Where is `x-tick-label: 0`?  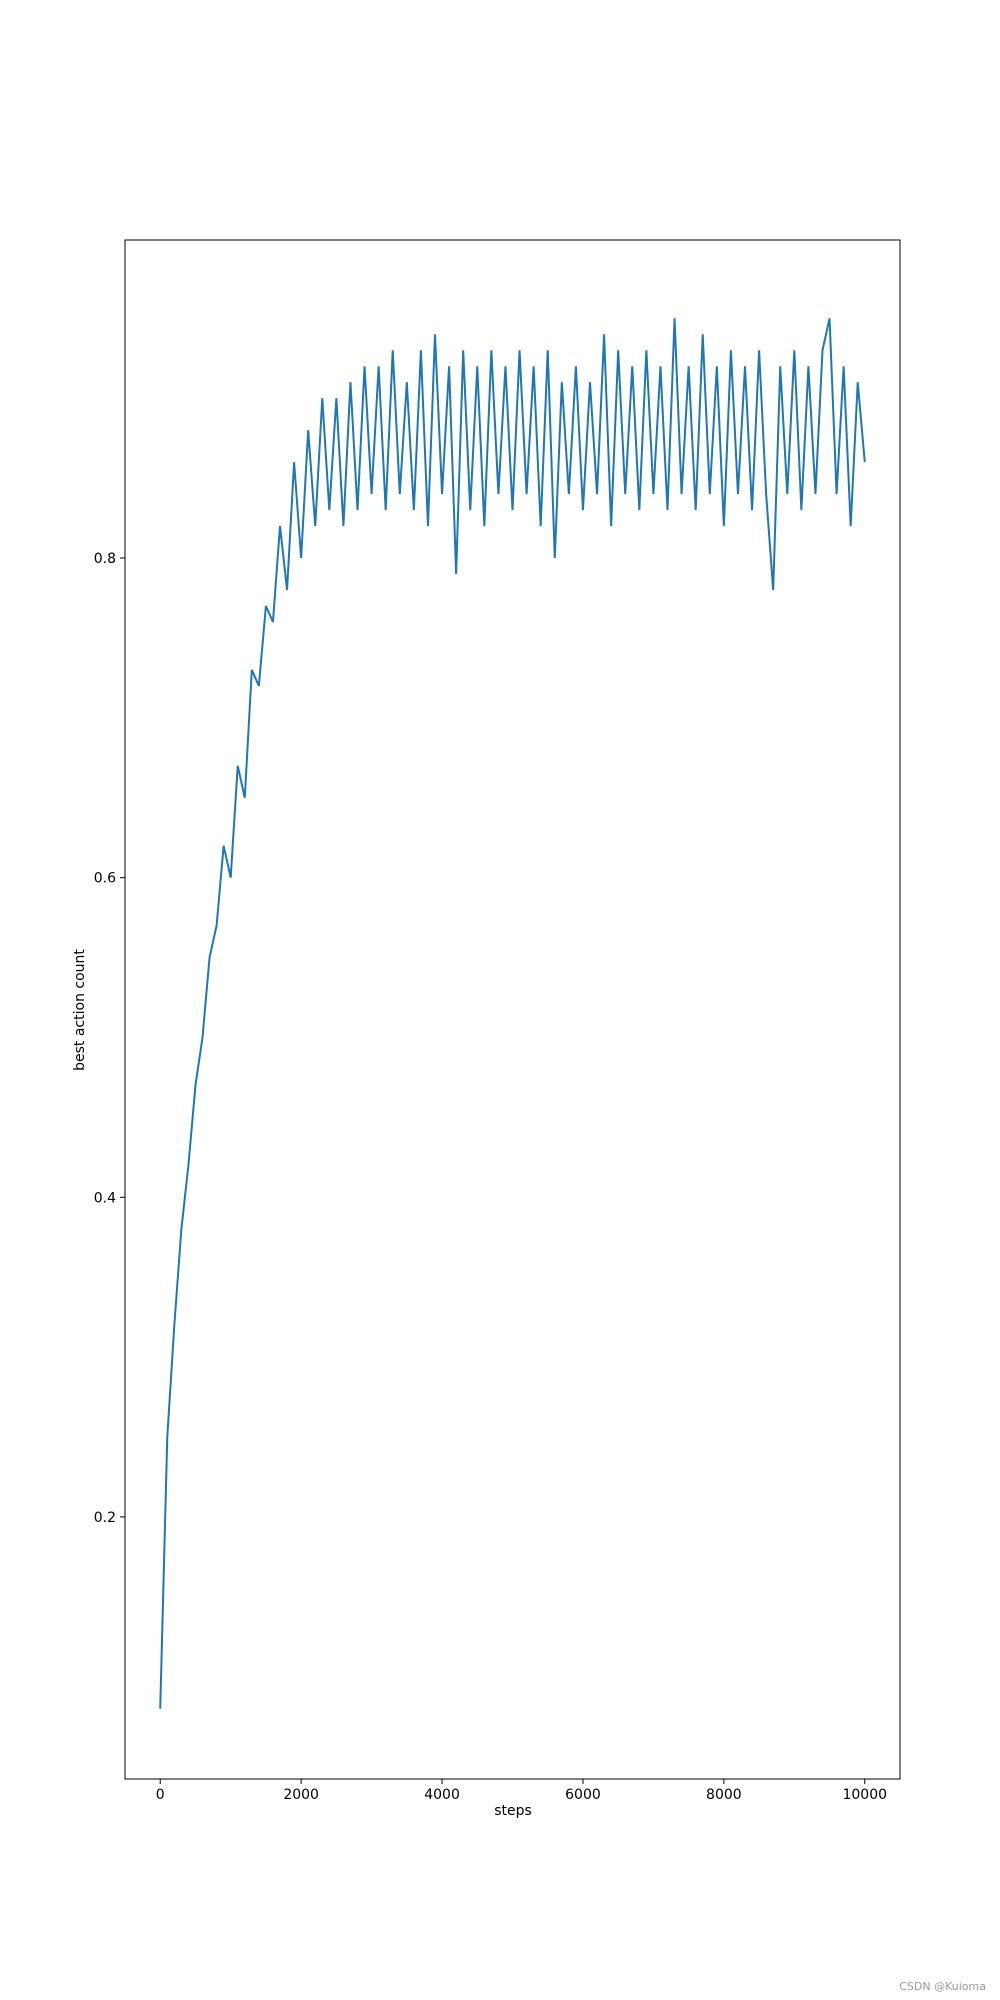 x-tick-label: 0 is located at coordinates (160, 1795).